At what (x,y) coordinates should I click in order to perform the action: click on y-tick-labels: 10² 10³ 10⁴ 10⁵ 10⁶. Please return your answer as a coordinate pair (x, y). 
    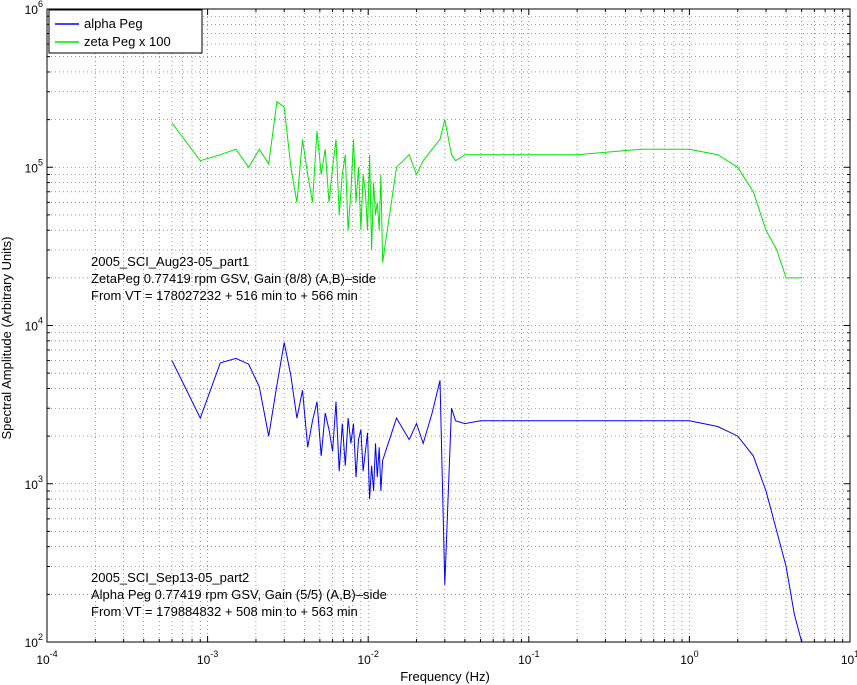
    Looking at the image, I should click on (34, 325).